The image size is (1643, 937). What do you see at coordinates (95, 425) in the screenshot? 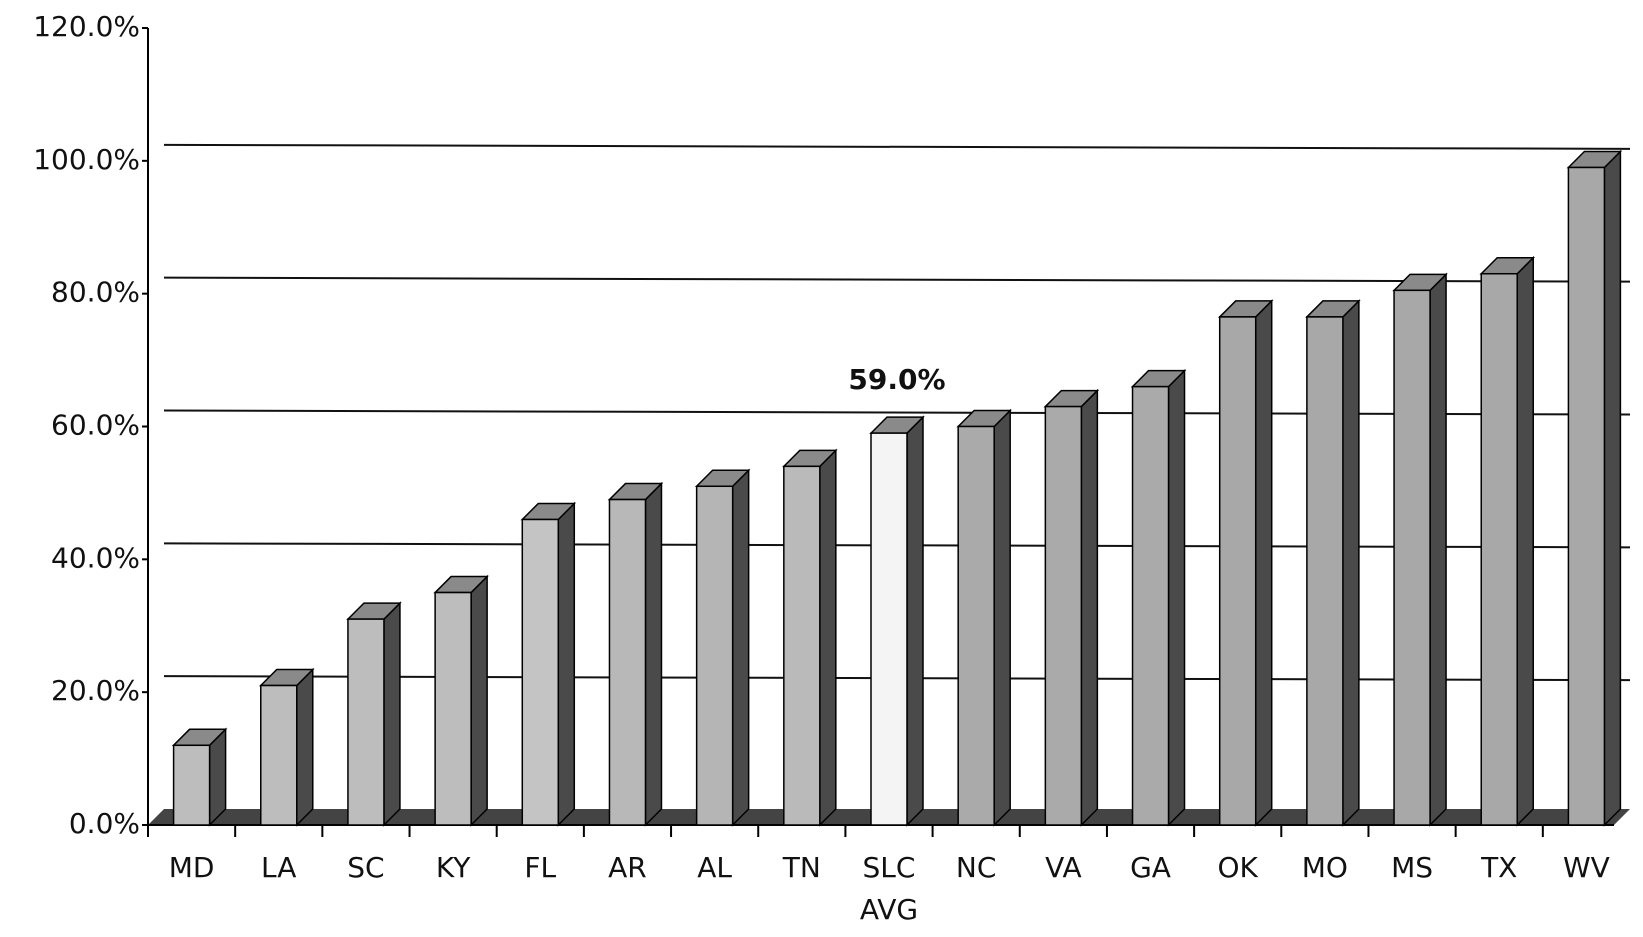
I see `y-tick-label: 60.0%` at bounding box center [95, 425].